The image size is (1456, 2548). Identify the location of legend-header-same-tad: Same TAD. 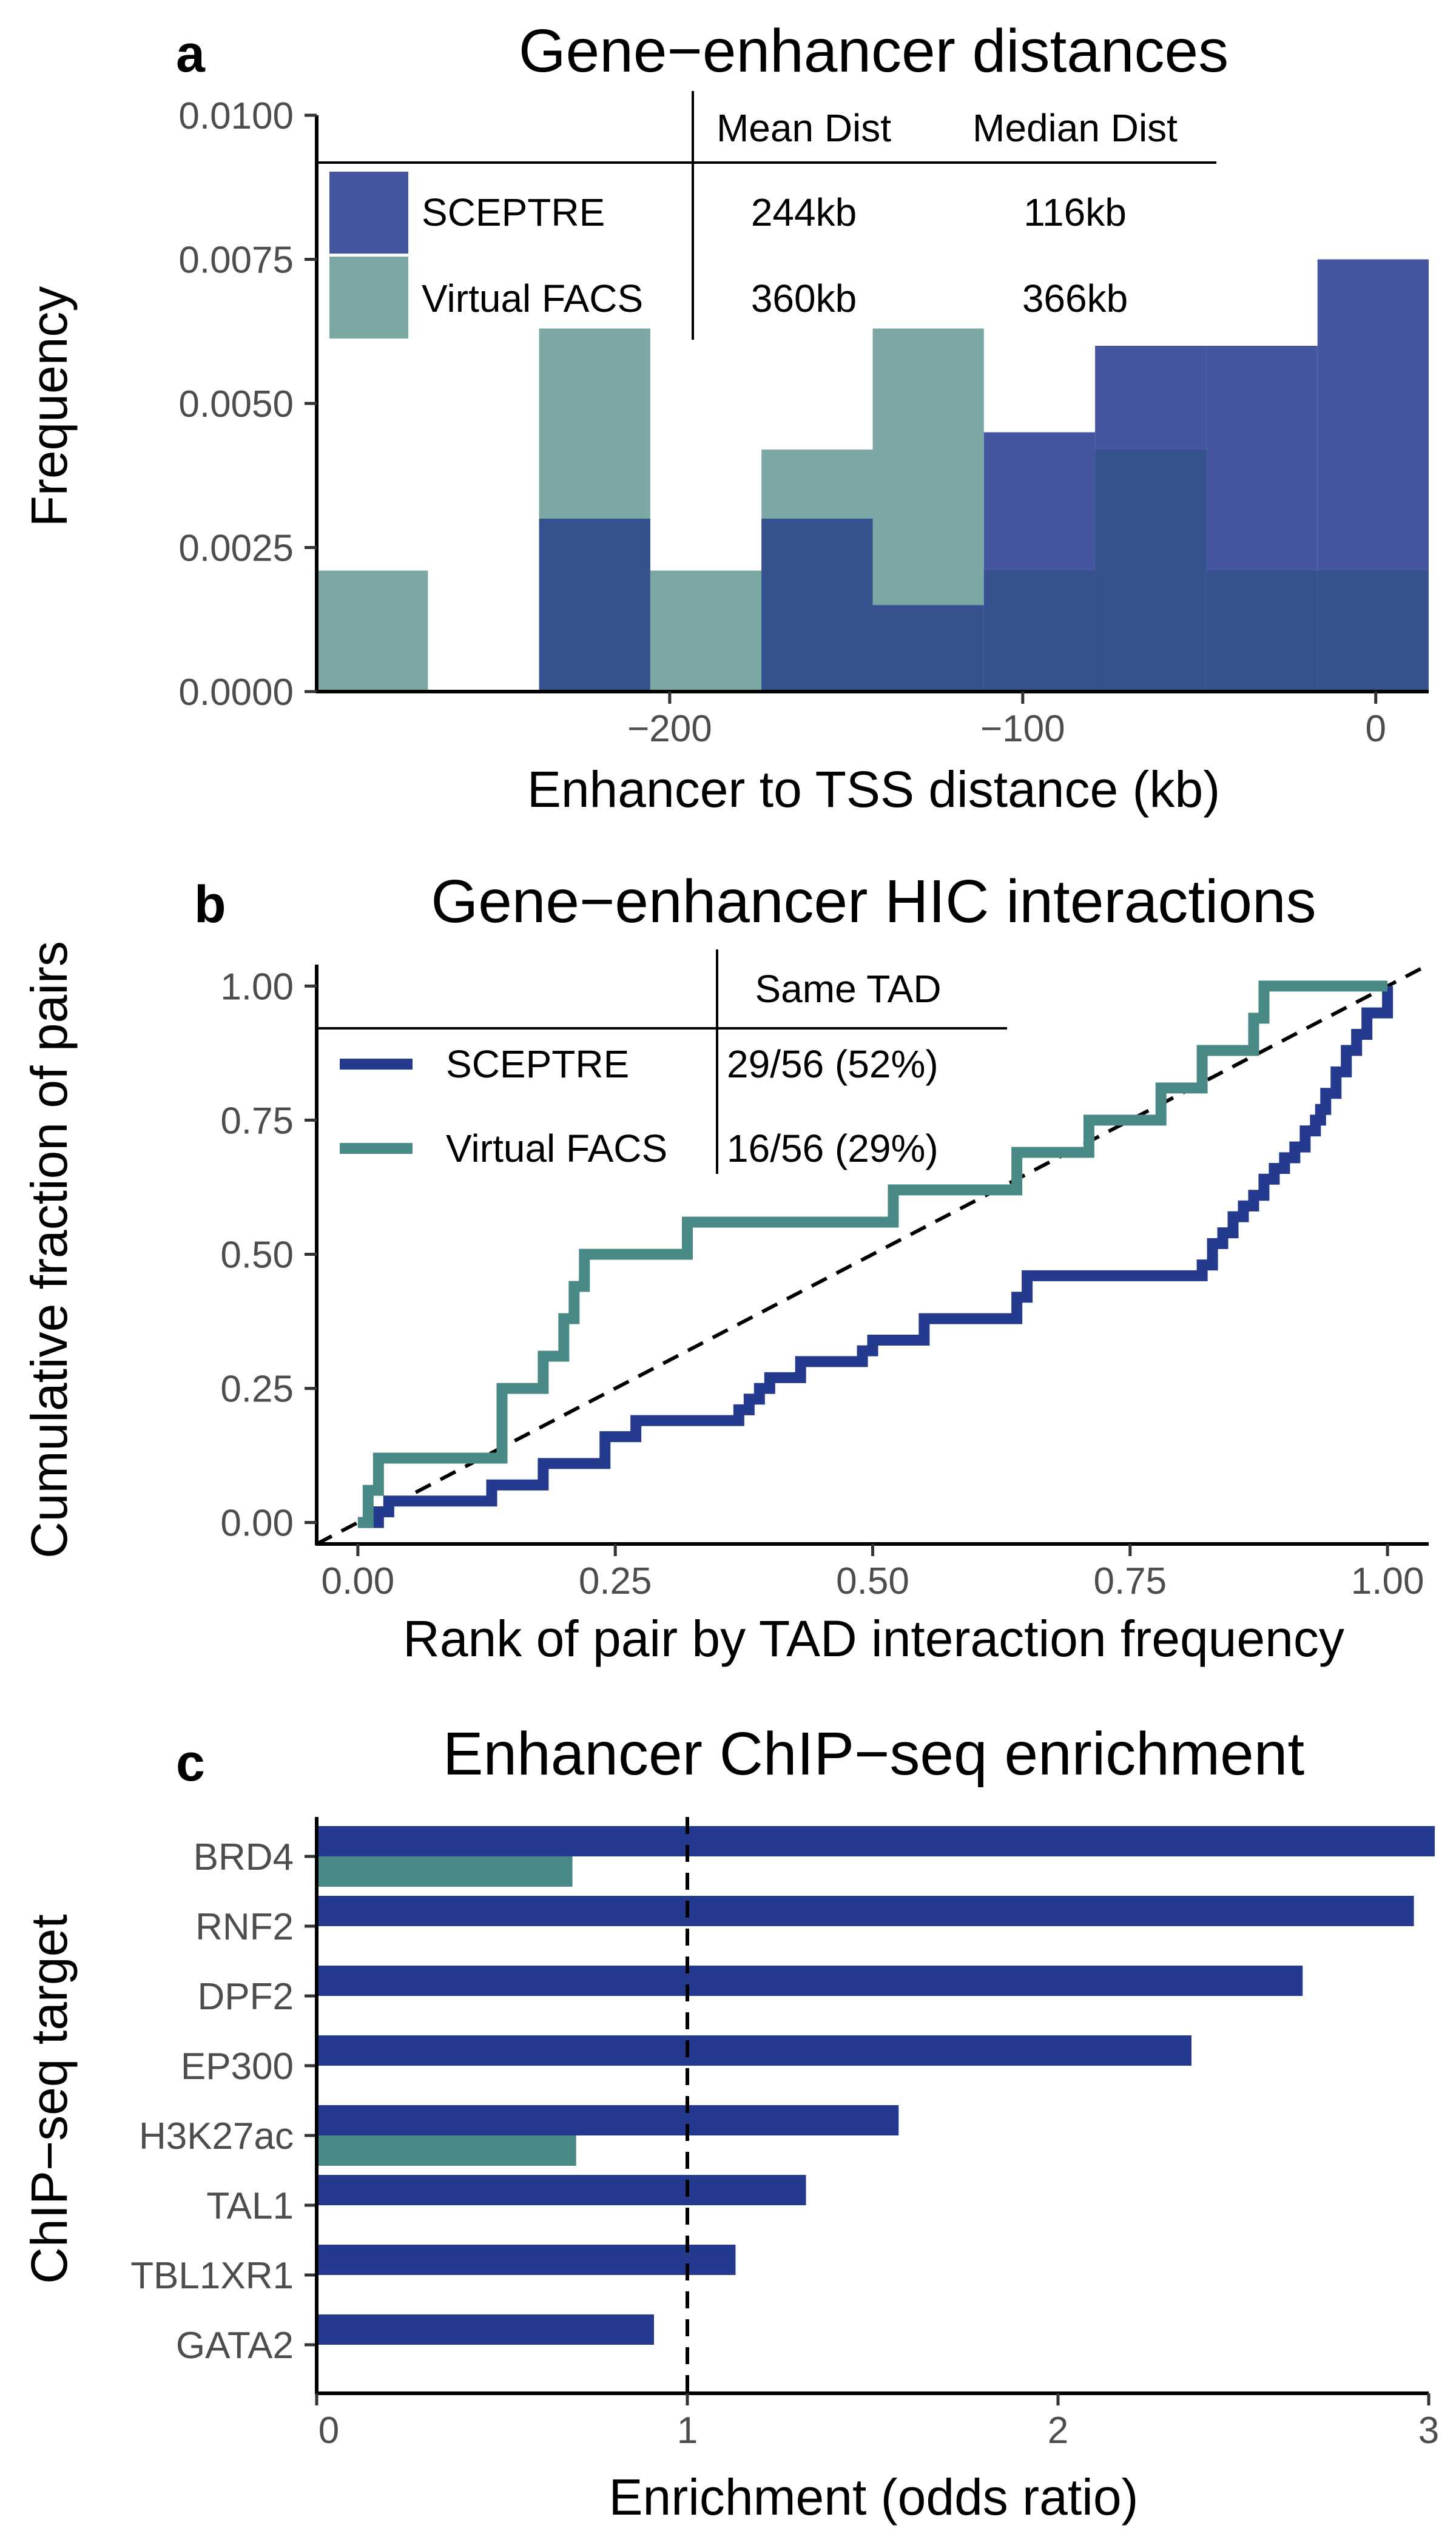
(848, 989).